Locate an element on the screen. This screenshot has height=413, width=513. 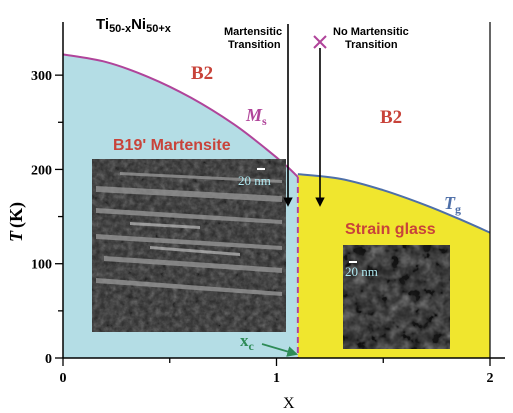
y-tick-label-6: 300 is located at coordinates (41, 76).